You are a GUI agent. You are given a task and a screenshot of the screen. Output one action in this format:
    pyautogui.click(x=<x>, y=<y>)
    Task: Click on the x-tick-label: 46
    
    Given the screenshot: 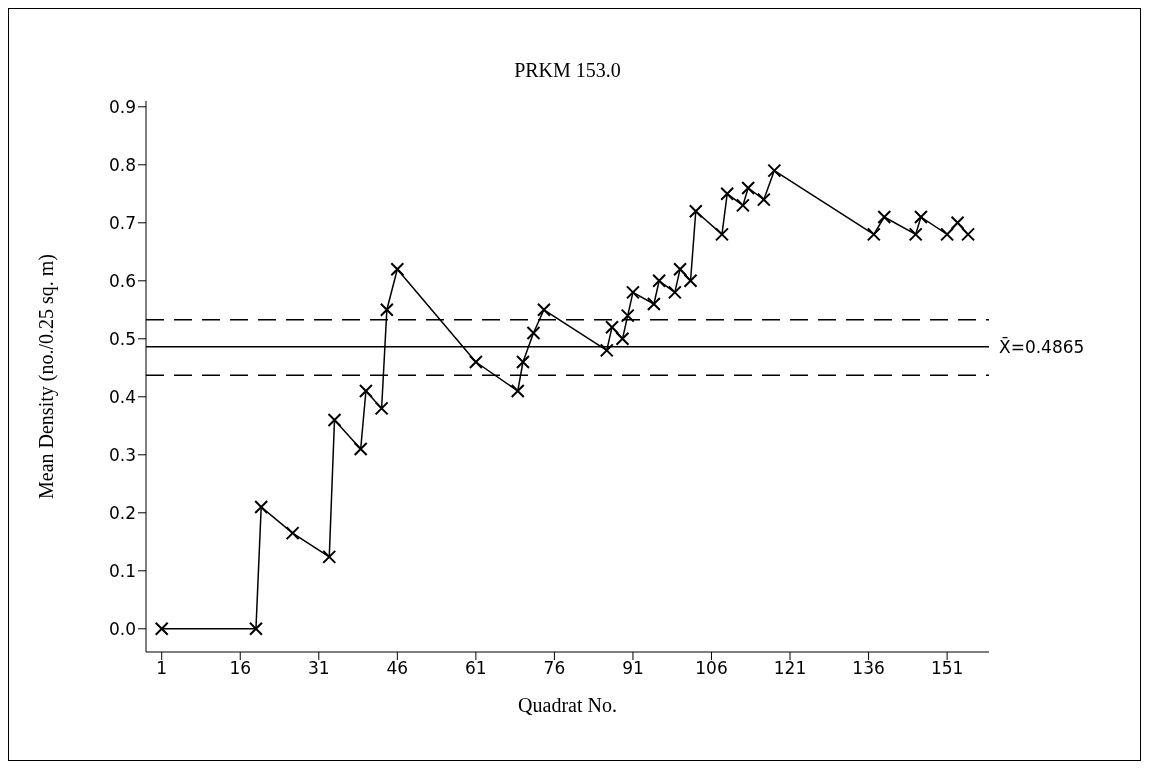 What is the action you would take?
    pyautogui.click(x=397, y=668)
    